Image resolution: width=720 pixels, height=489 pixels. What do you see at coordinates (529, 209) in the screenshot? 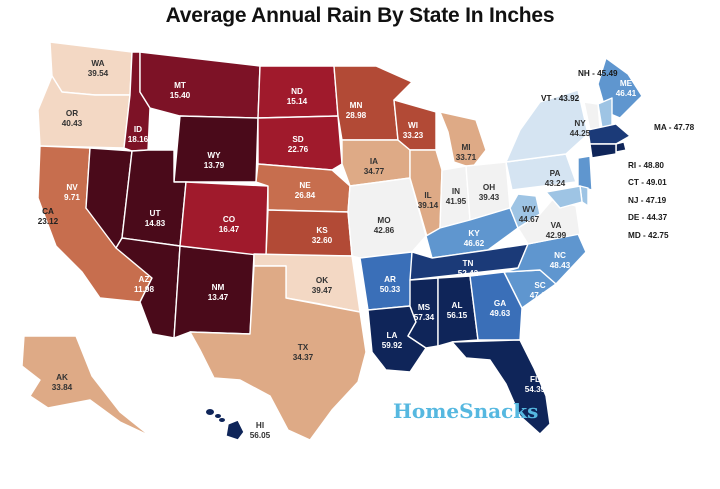
I see `state-label-wv: WV` at bounding box center [529, 209].